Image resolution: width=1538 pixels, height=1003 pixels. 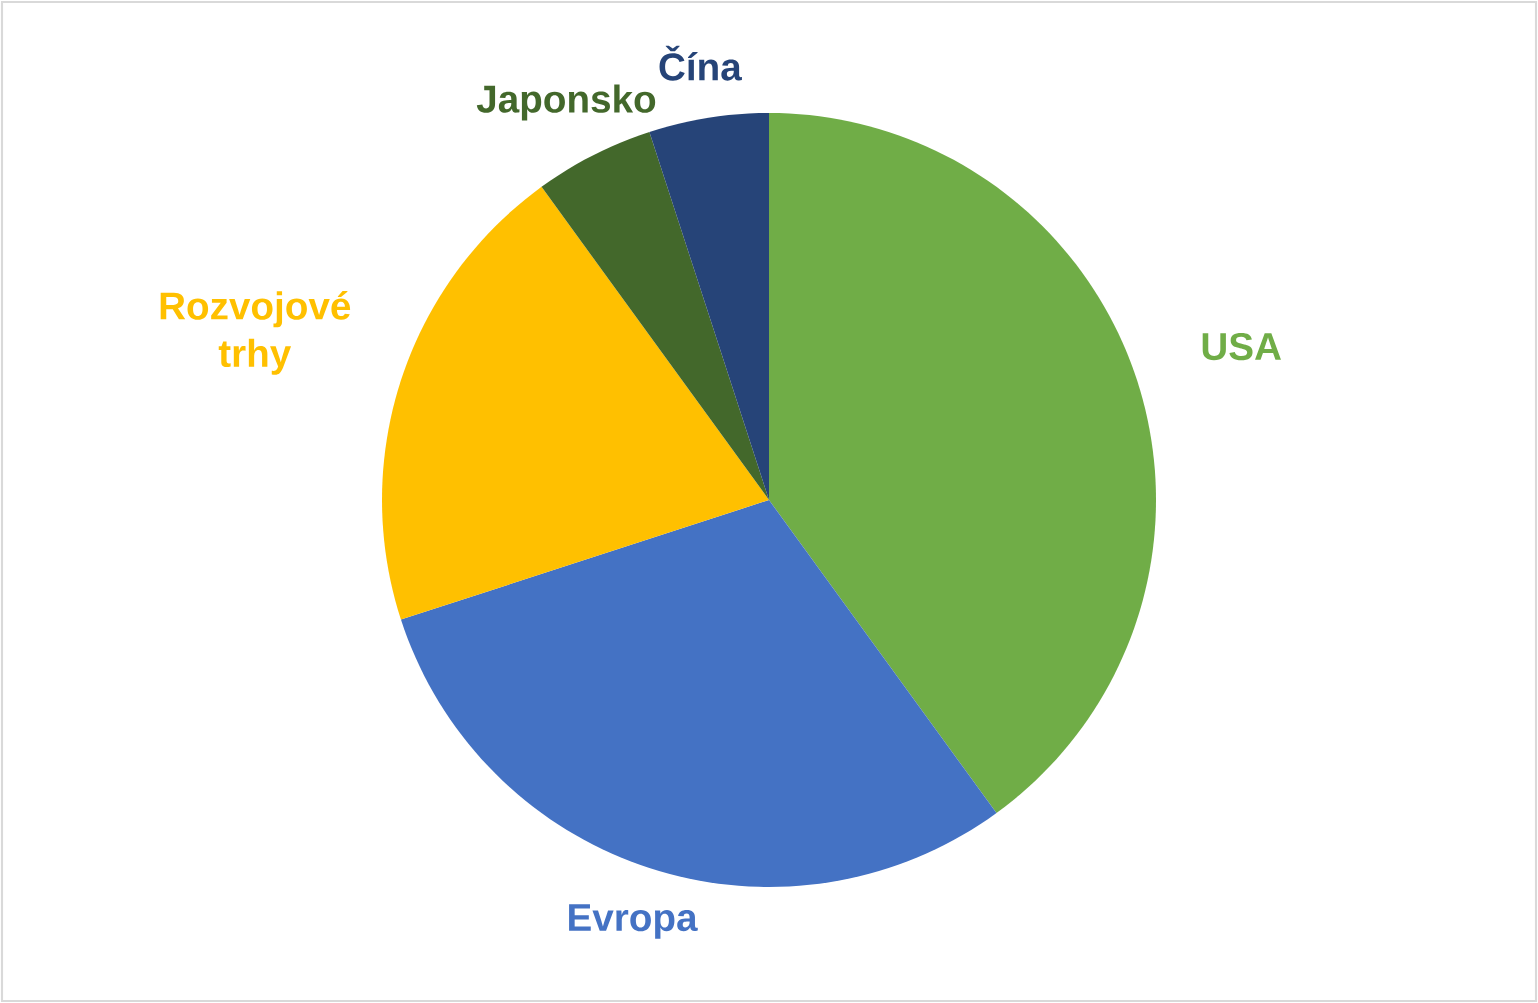 I want to click on slice-label: Evropa, so click(x=633, y=921).